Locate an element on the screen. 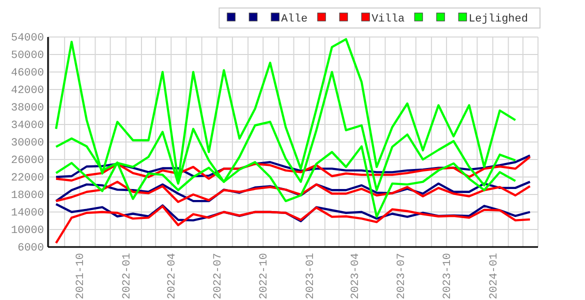  x-tick-label: 2023-07 is located at coordinates (402, 276).